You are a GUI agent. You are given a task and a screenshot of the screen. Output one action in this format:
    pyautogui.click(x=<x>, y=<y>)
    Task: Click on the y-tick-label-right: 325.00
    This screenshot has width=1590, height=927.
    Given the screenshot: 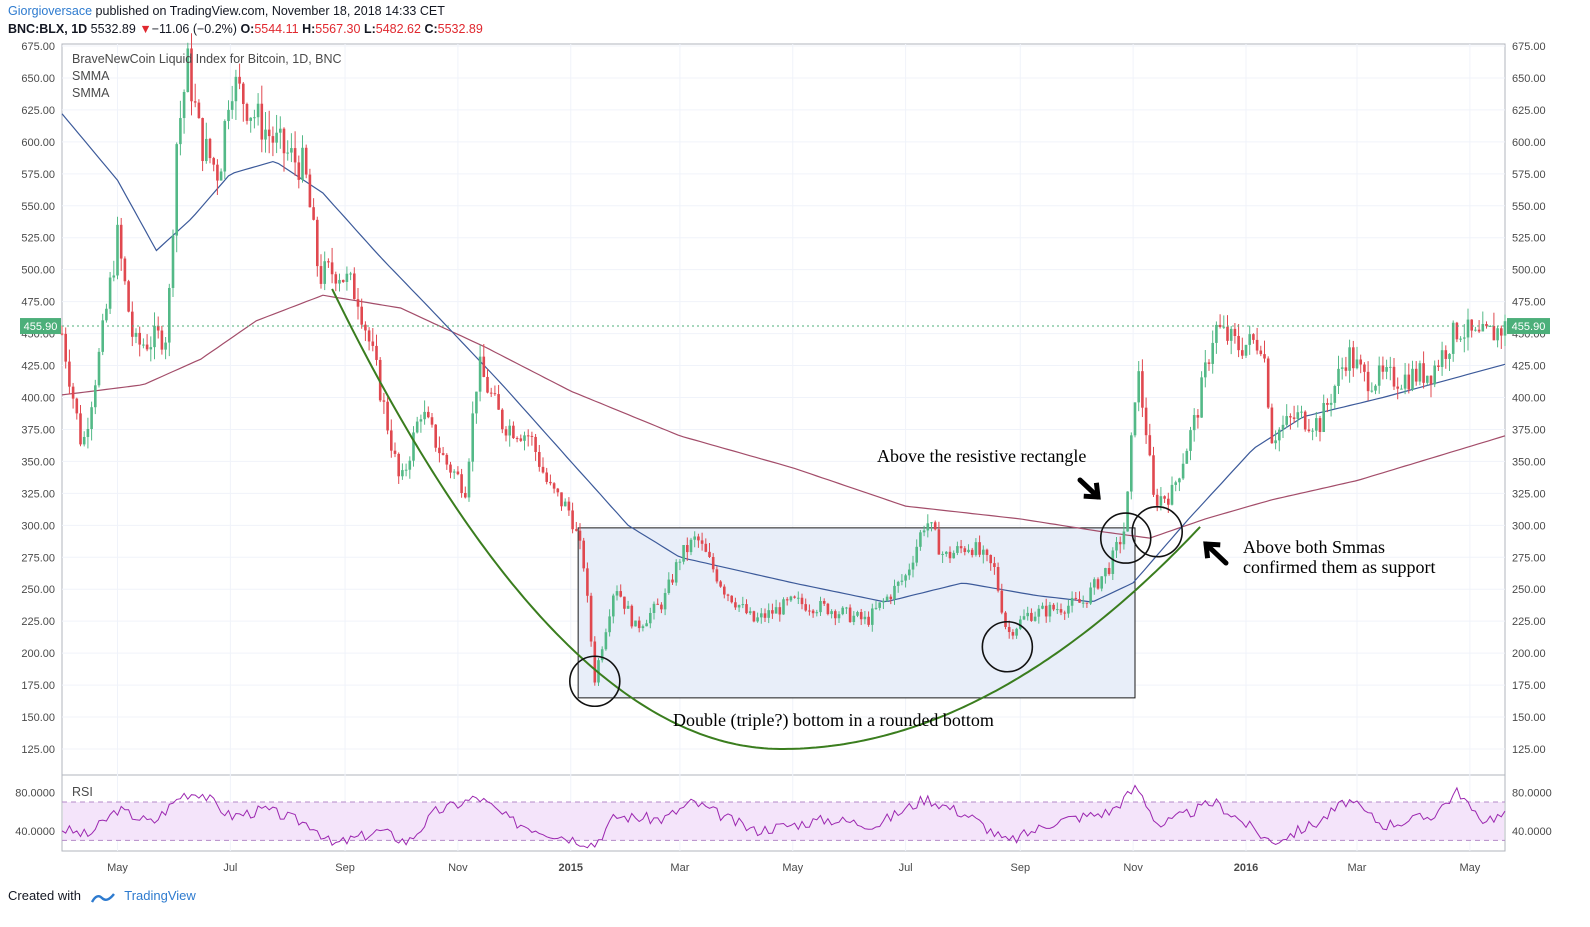 What is the action you would take?
    pyautogui.click(x=1529, y=494)
    